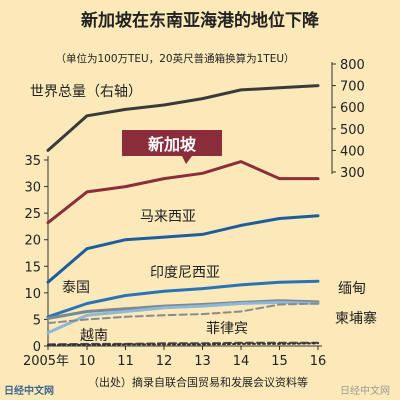 This screenshot has height=400, width=400. Describe the element at coordinates (32, 161) in the screenshot. I see `left-tick-label: 35` at that location.